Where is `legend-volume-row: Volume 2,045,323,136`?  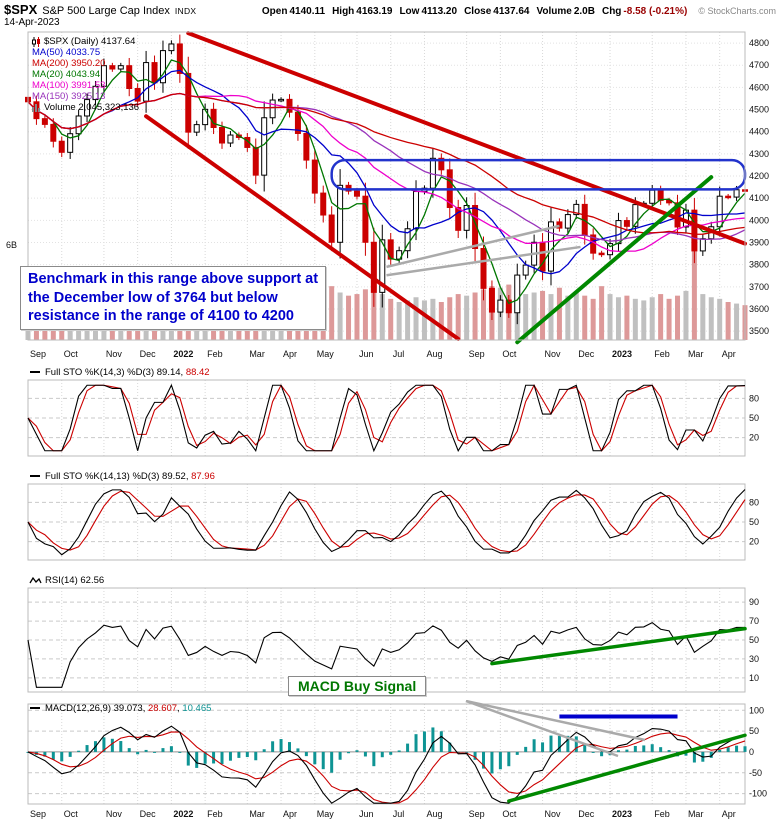
legend-volume-row: Volume 2,045,323,136 is located at coordinates (85, 107).